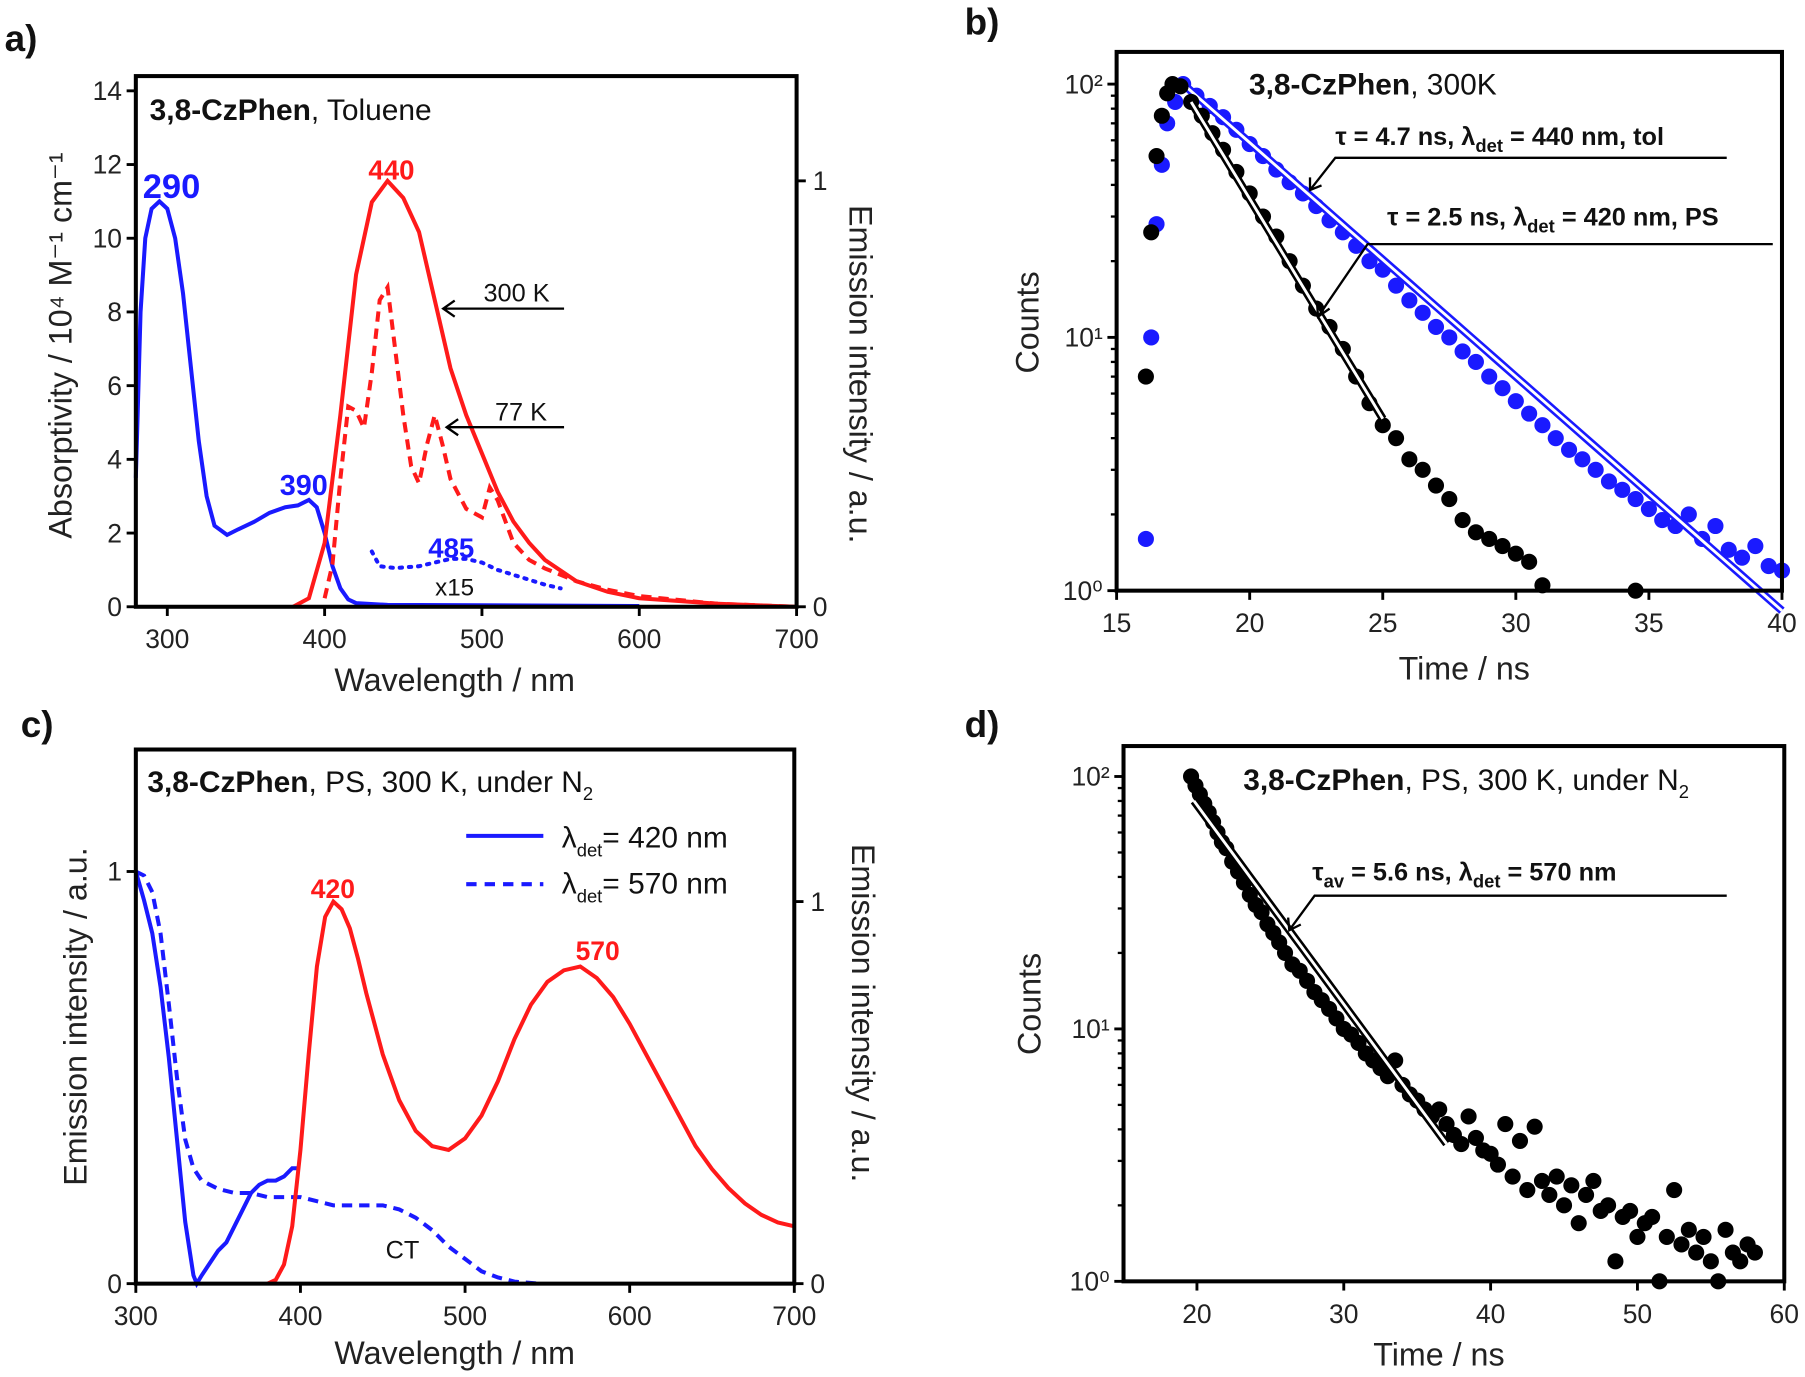 The height and width of the screenshot is (1377, 1805). I want to click on legend-entry-420: λdet= 420 nm, so click(645, 840).